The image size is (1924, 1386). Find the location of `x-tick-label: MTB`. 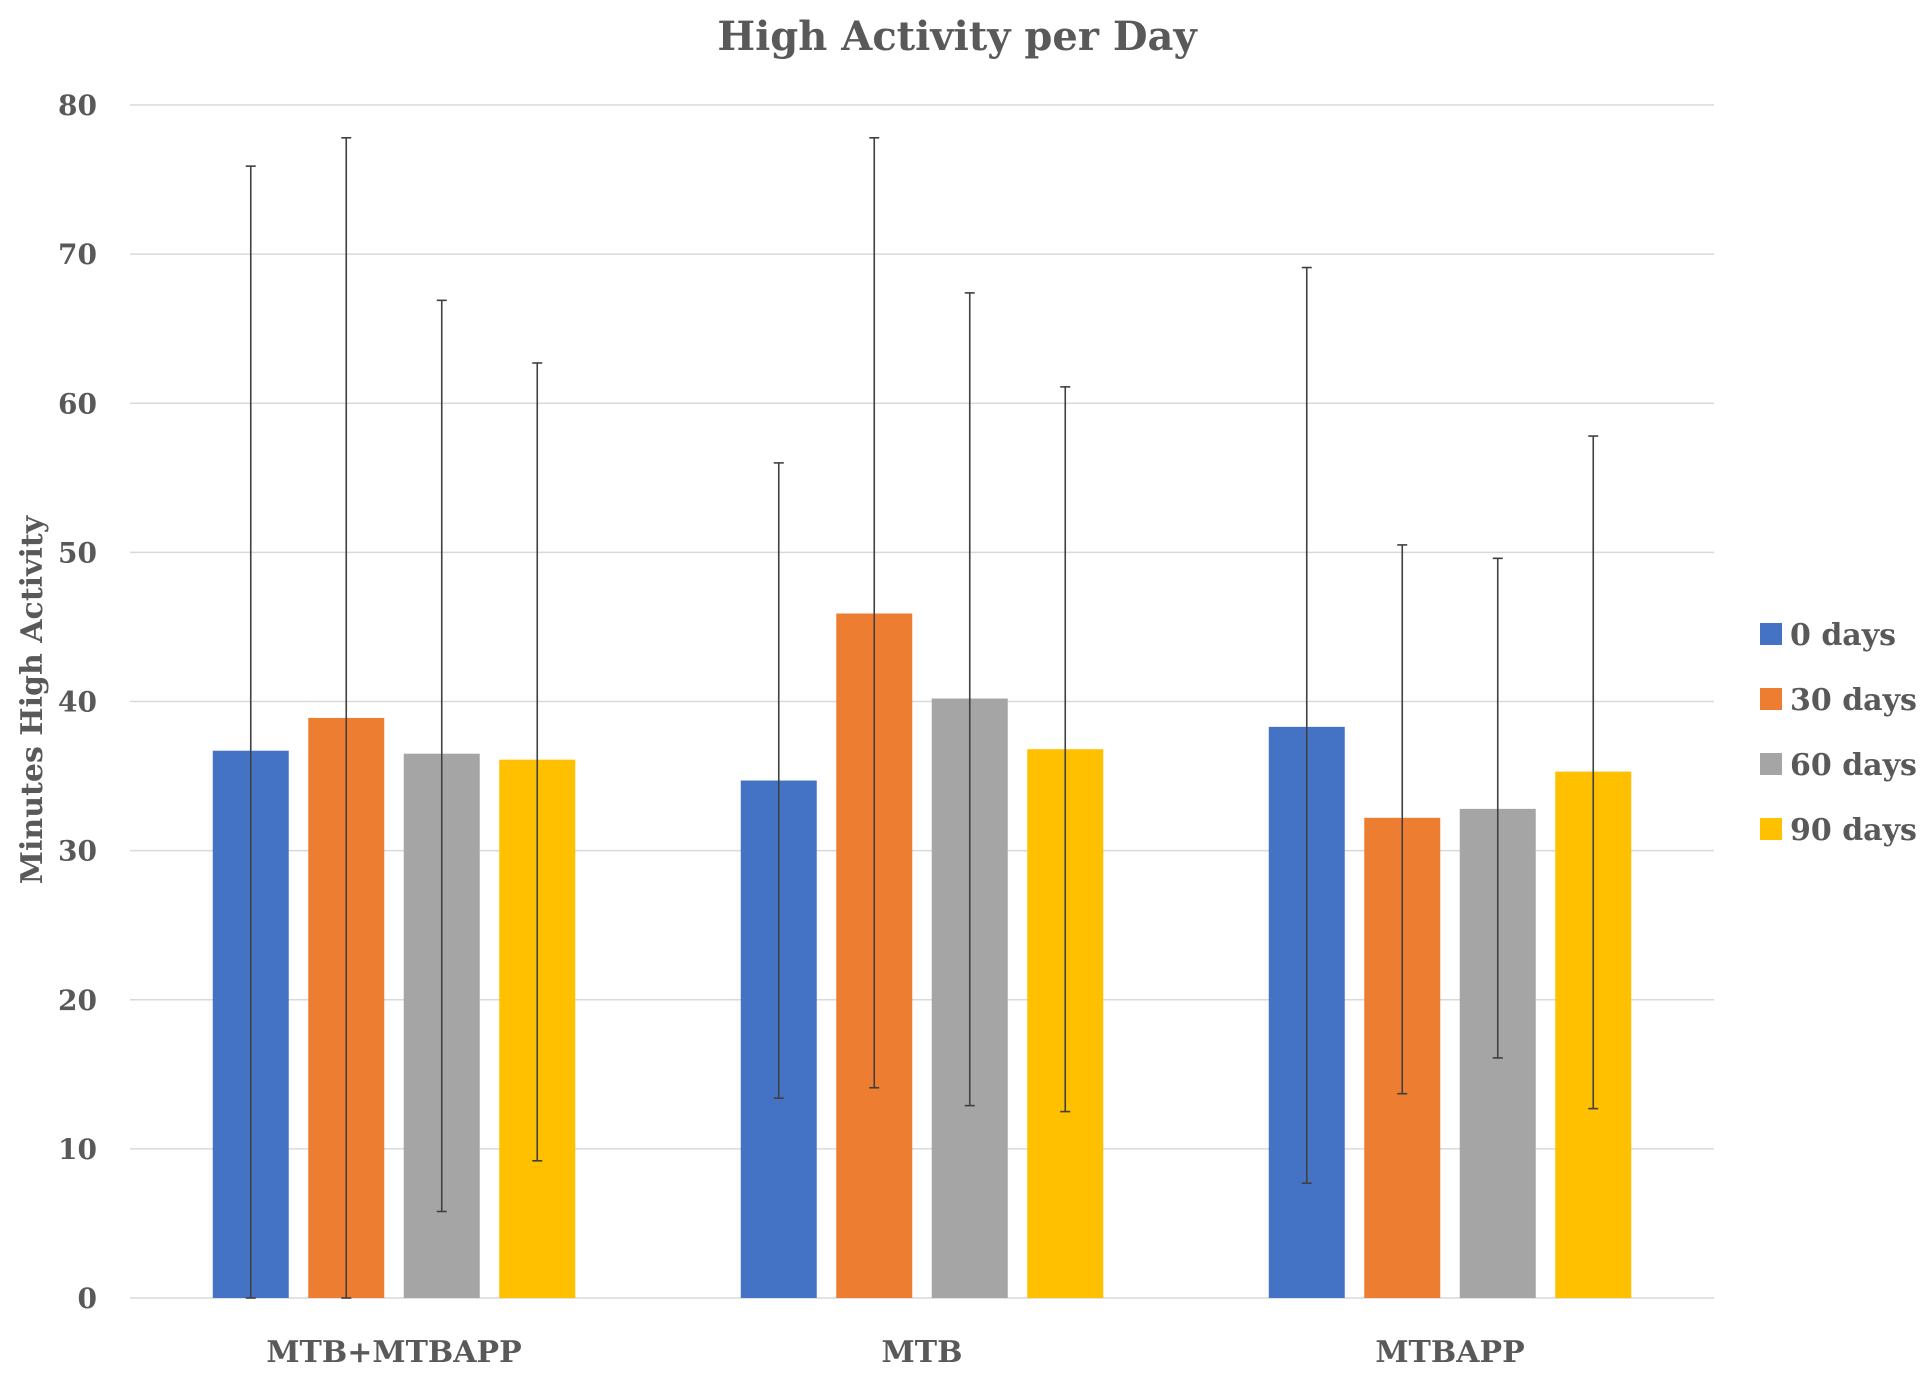

x-tick-label: MTB is located at coordinates (922, 1352).